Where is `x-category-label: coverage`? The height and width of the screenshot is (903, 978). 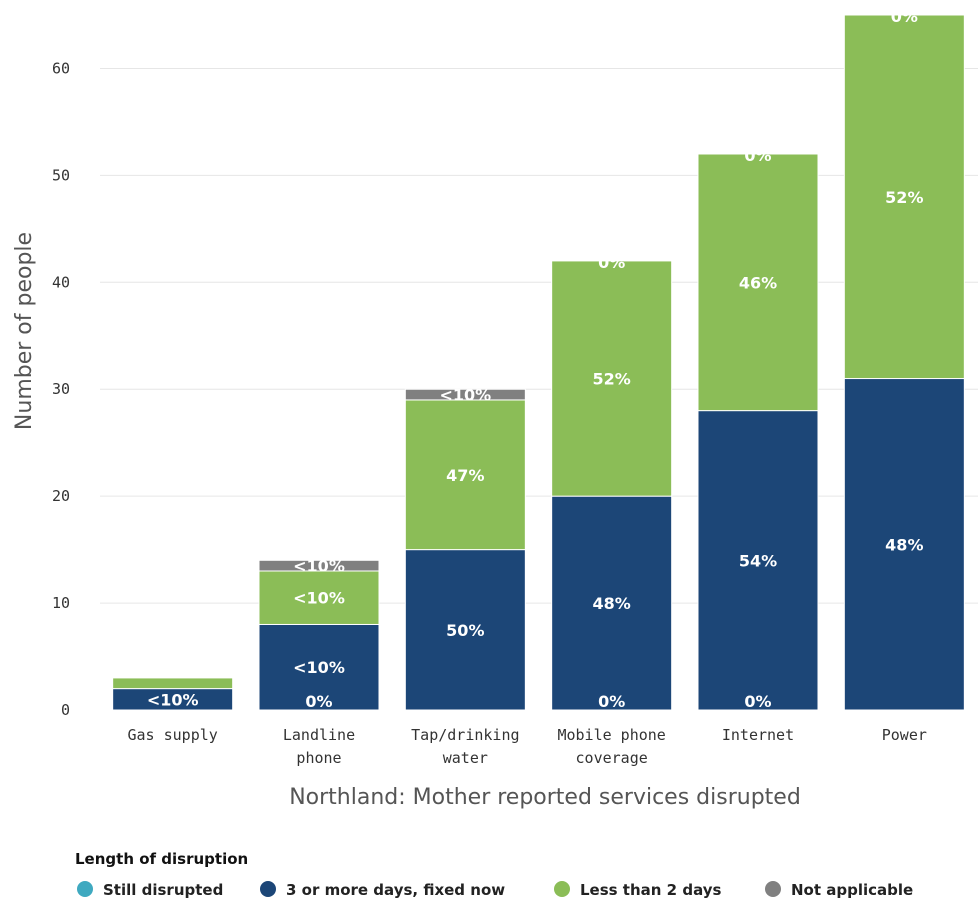 x-category-label: coverage is located at coordinates (612, 758).